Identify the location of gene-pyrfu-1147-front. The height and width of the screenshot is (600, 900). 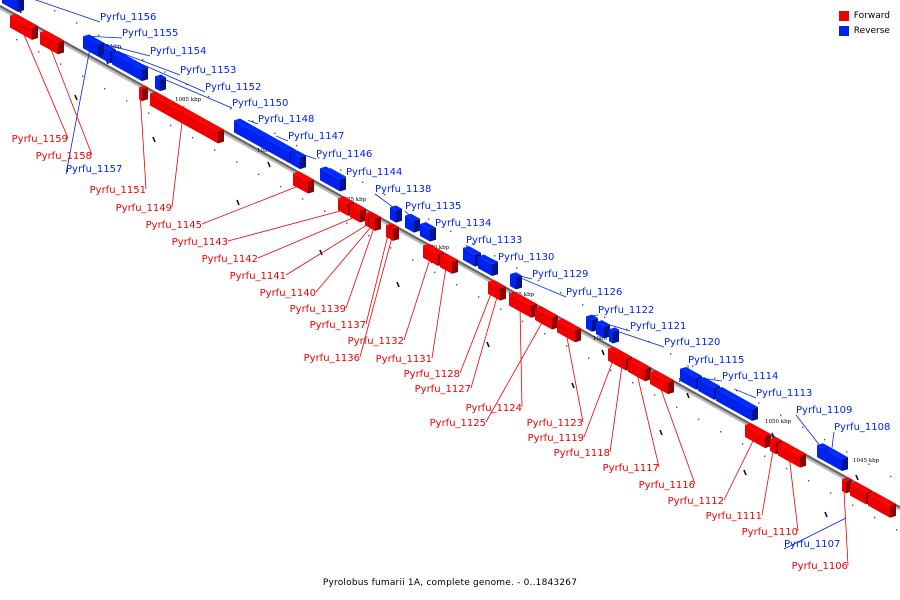
(276, 149).